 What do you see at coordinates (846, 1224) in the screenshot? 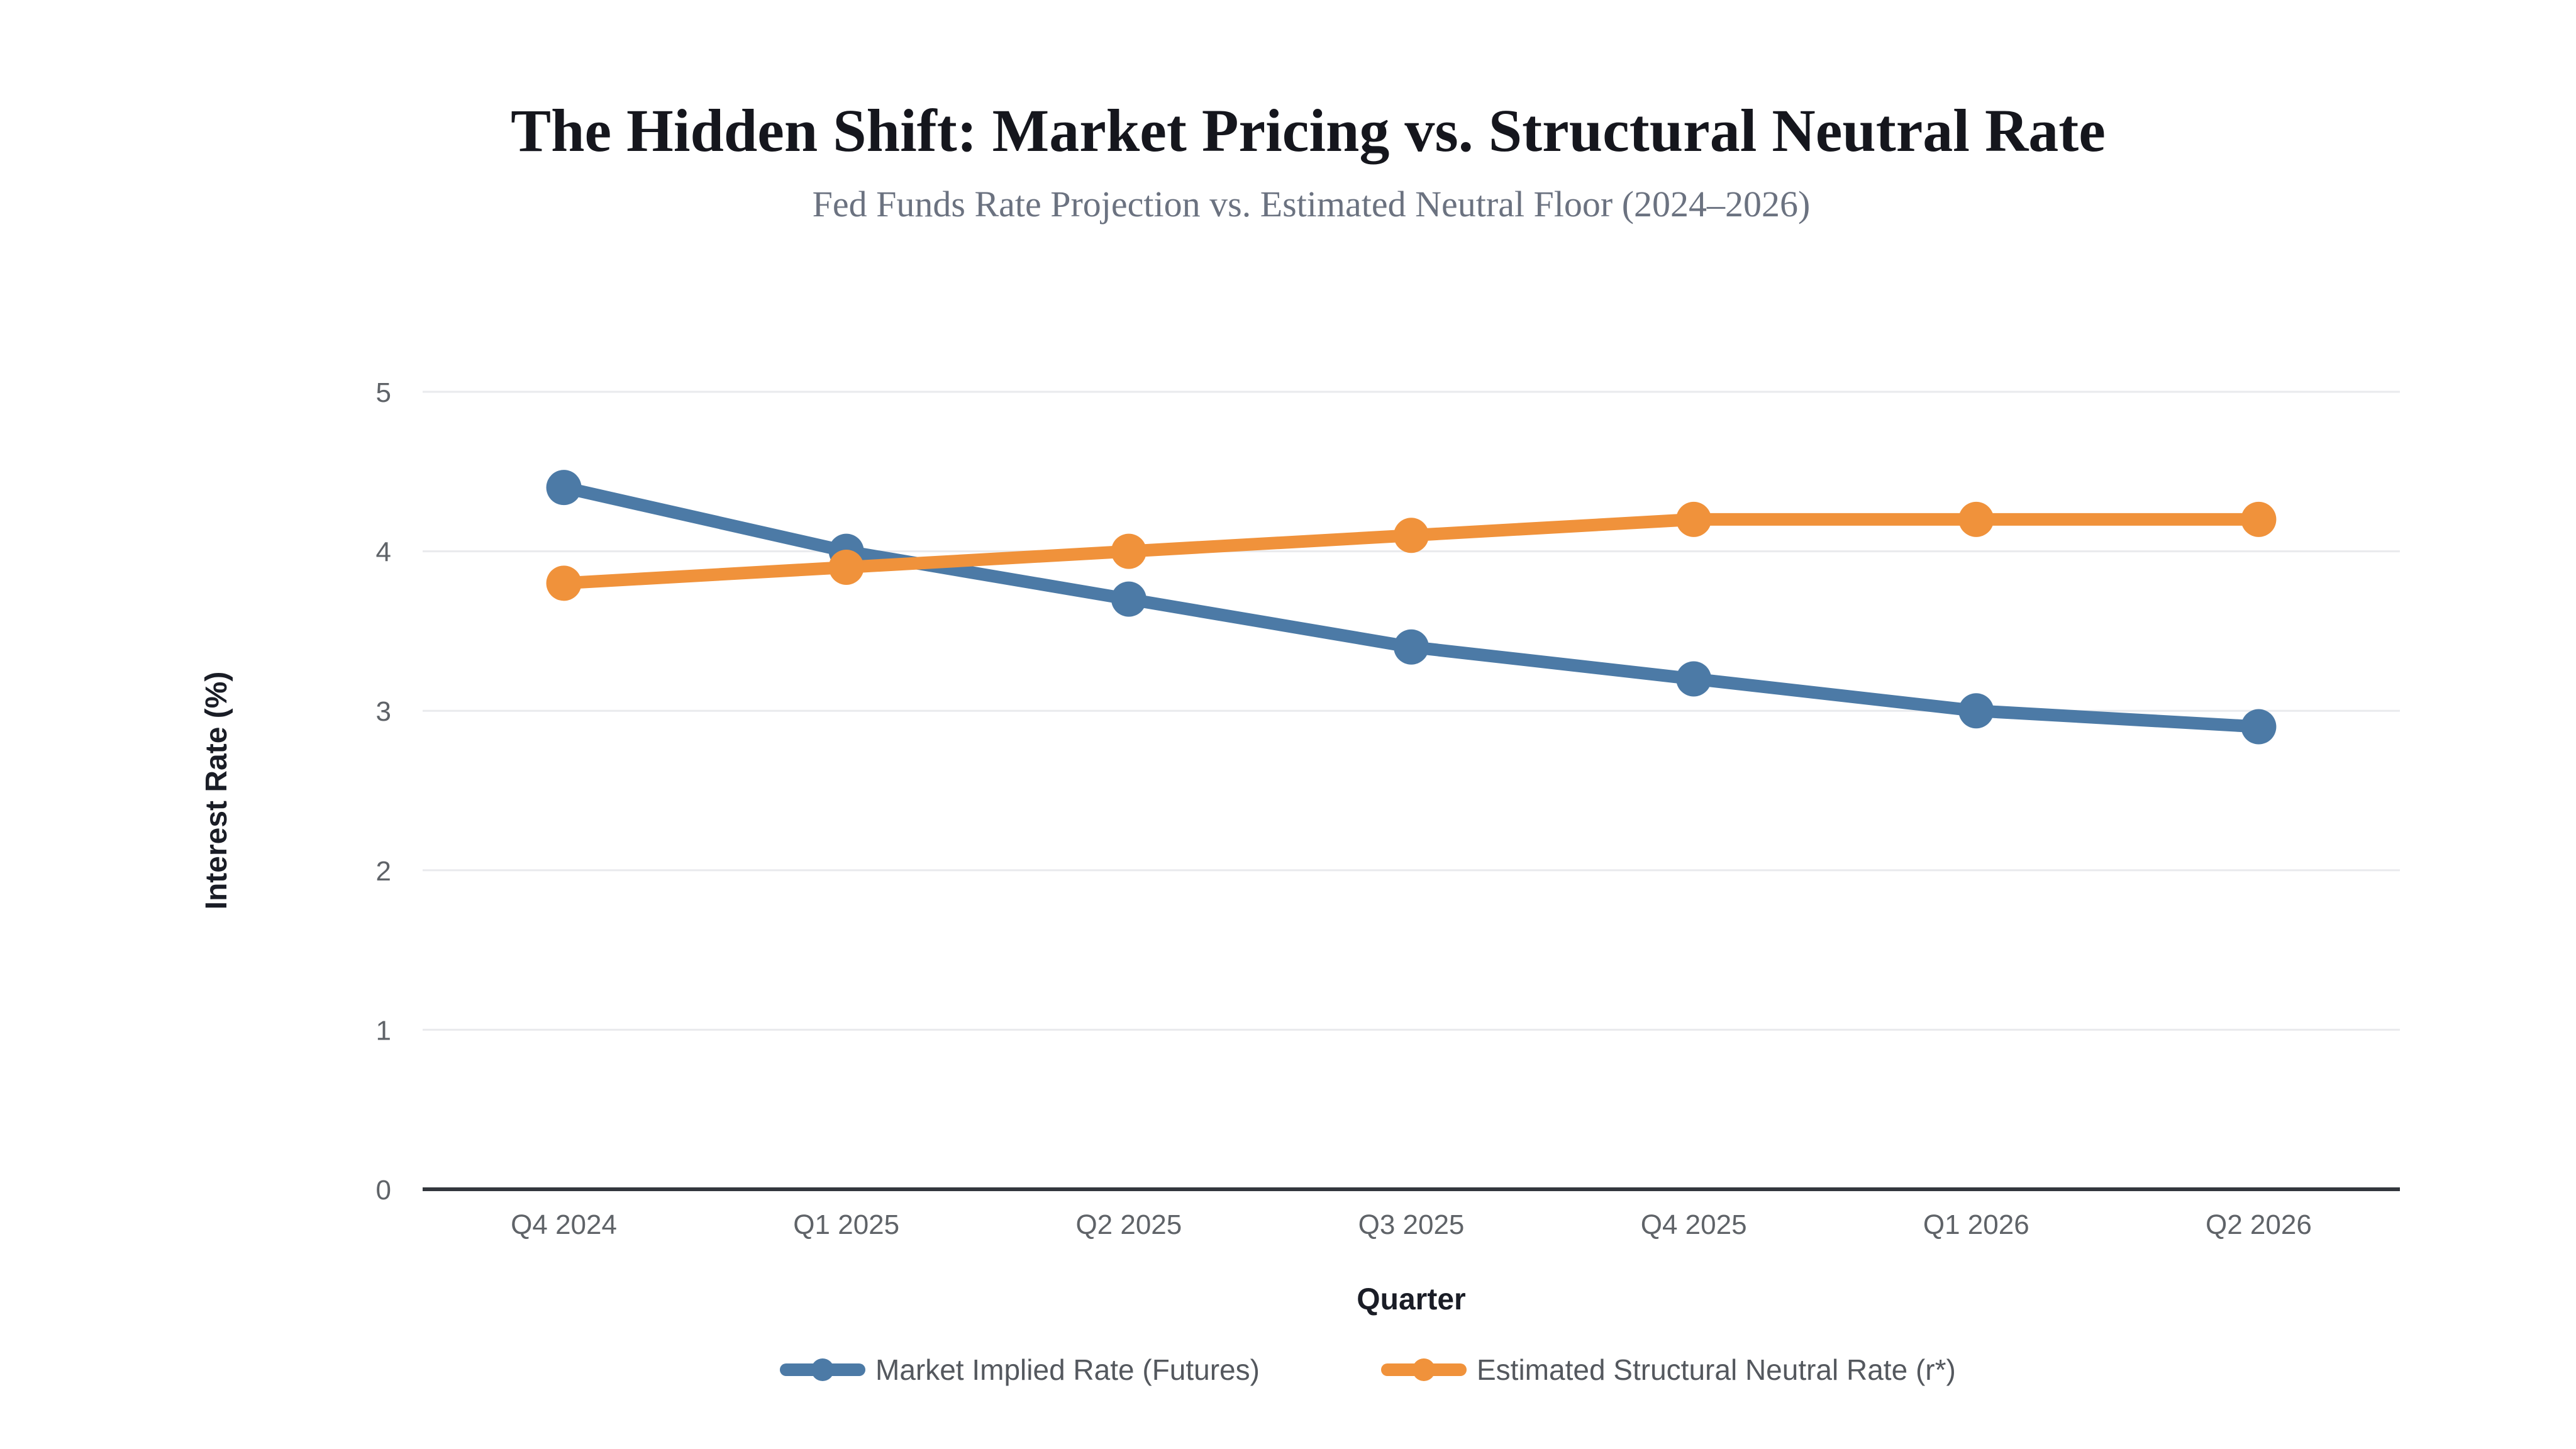
I see `x-tick-label-1: Q1 2025` at bounding box center [846, 1224].